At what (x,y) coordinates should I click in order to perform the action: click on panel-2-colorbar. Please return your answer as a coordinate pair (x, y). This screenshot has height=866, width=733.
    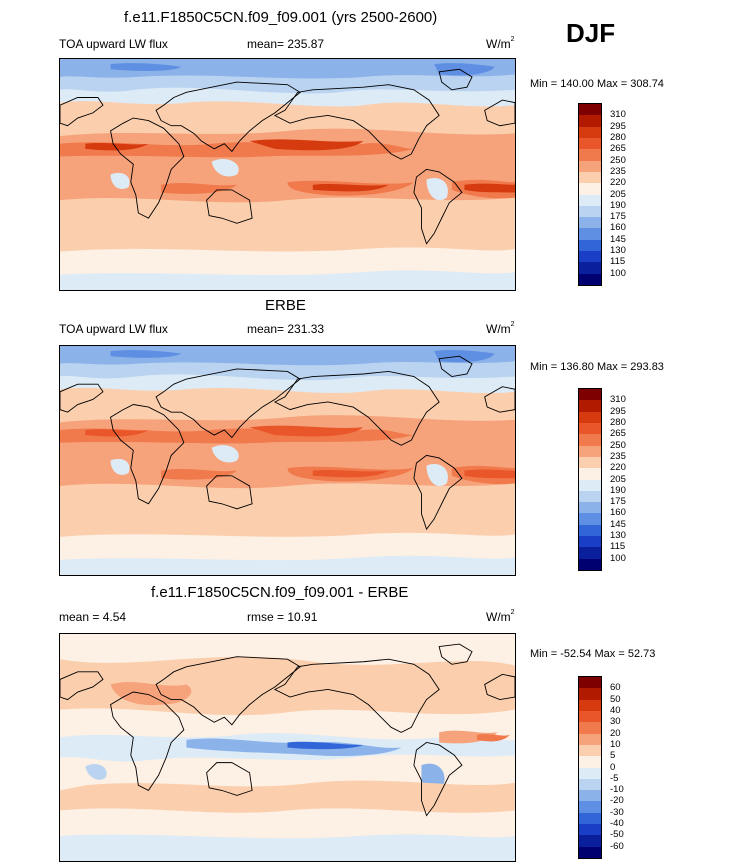
    Looking at the image, I should click on (590, 479).